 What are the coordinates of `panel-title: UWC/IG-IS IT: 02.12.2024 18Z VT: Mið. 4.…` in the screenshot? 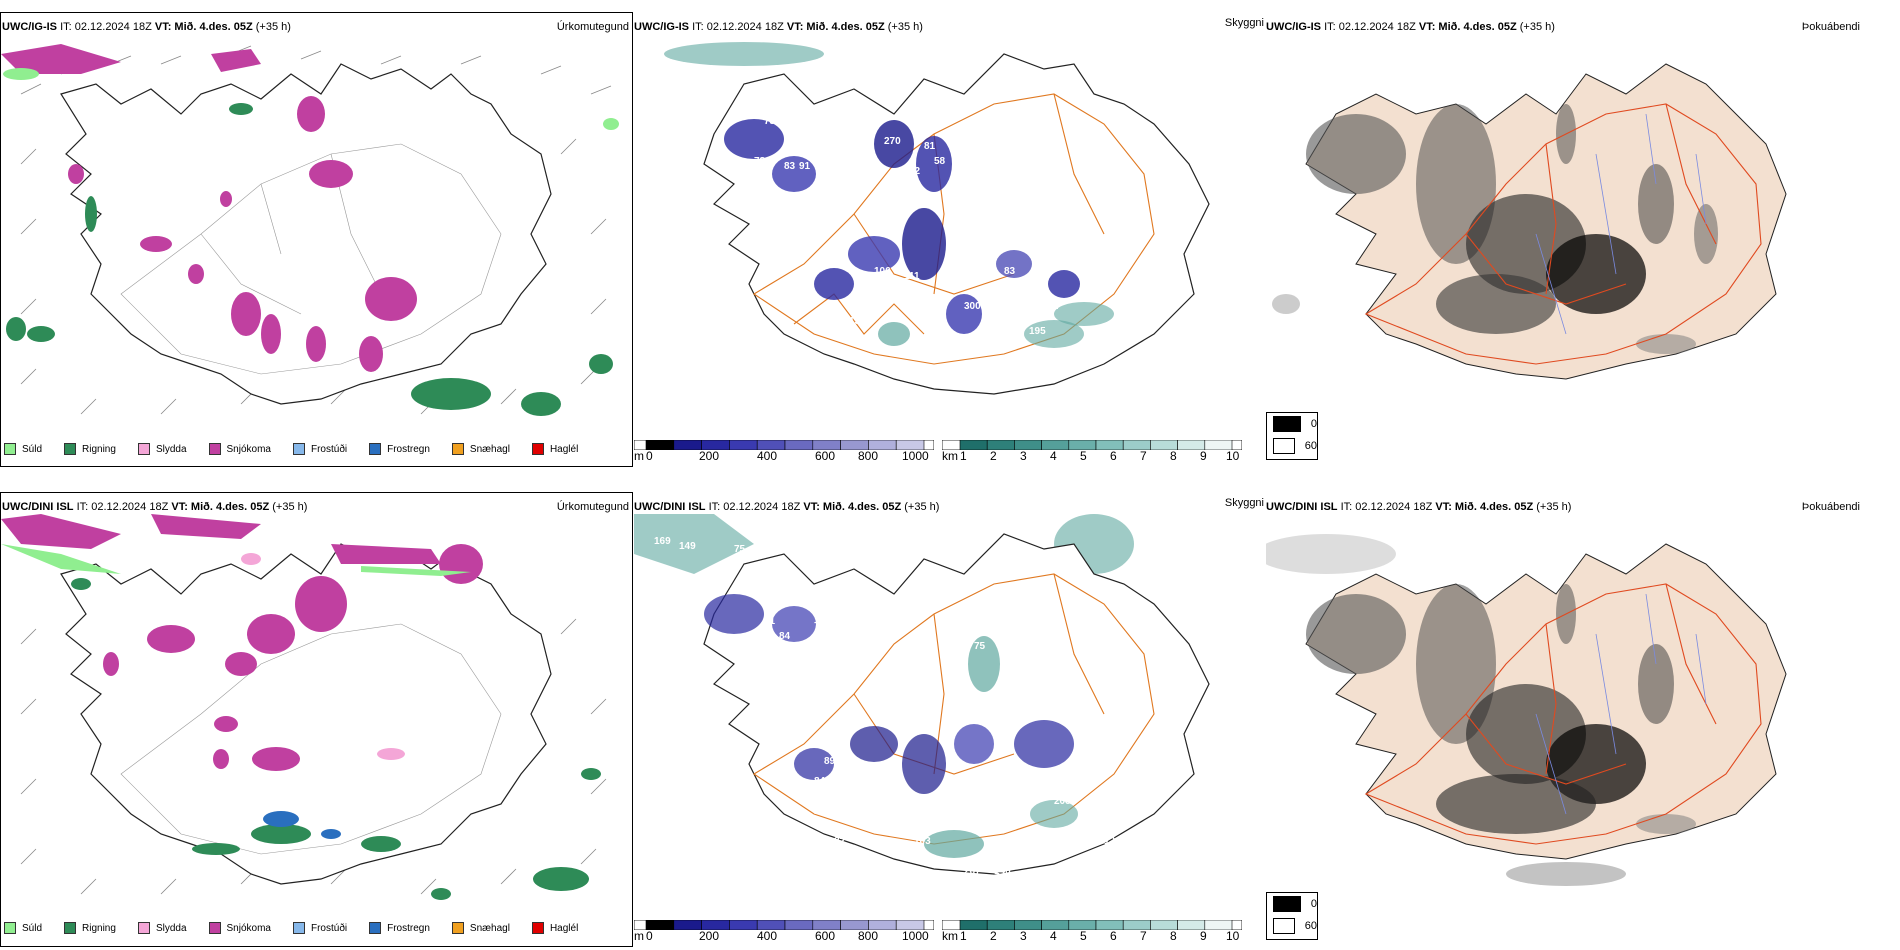 It's located at (1410, 27).